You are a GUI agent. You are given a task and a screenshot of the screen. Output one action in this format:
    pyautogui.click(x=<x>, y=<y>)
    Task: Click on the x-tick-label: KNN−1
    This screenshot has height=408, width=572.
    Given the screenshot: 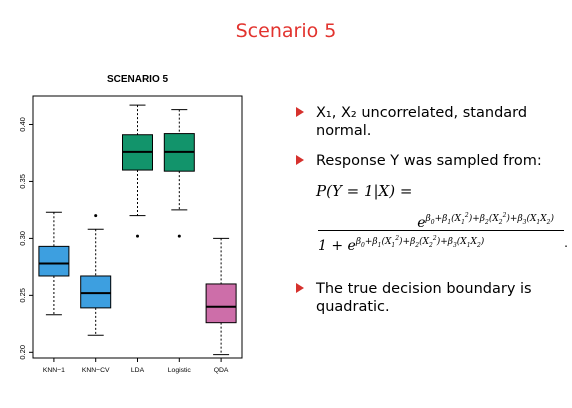 What is the action you would take?
    pyautogui.click(x=54, y=370)
    